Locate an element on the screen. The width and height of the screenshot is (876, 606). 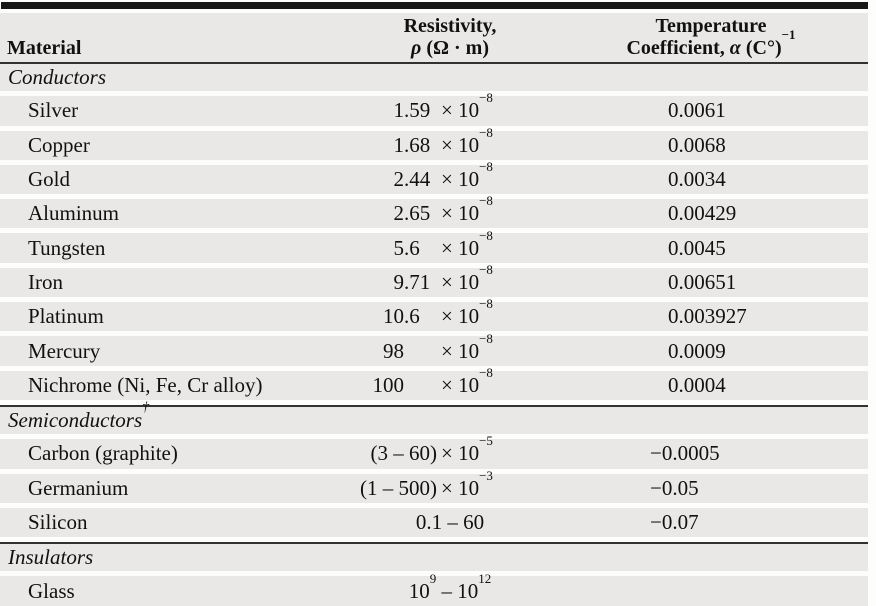
resistivity-header-line1: Resistivity, is located at coordinates (450, 26).